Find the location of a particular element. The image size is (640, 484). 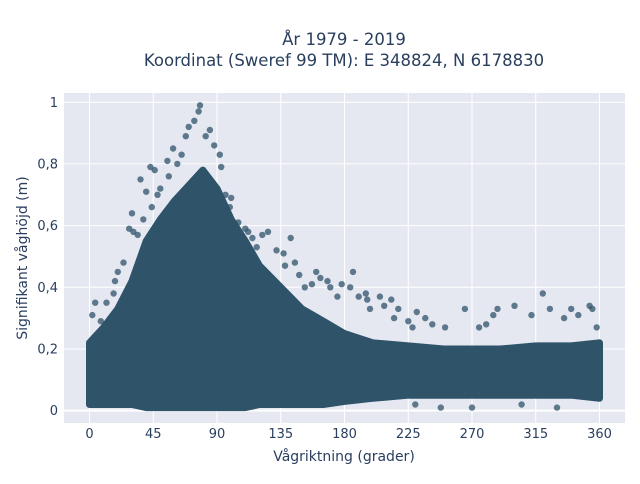

x-tick-label: 180 is located at coordinates (344, 434).